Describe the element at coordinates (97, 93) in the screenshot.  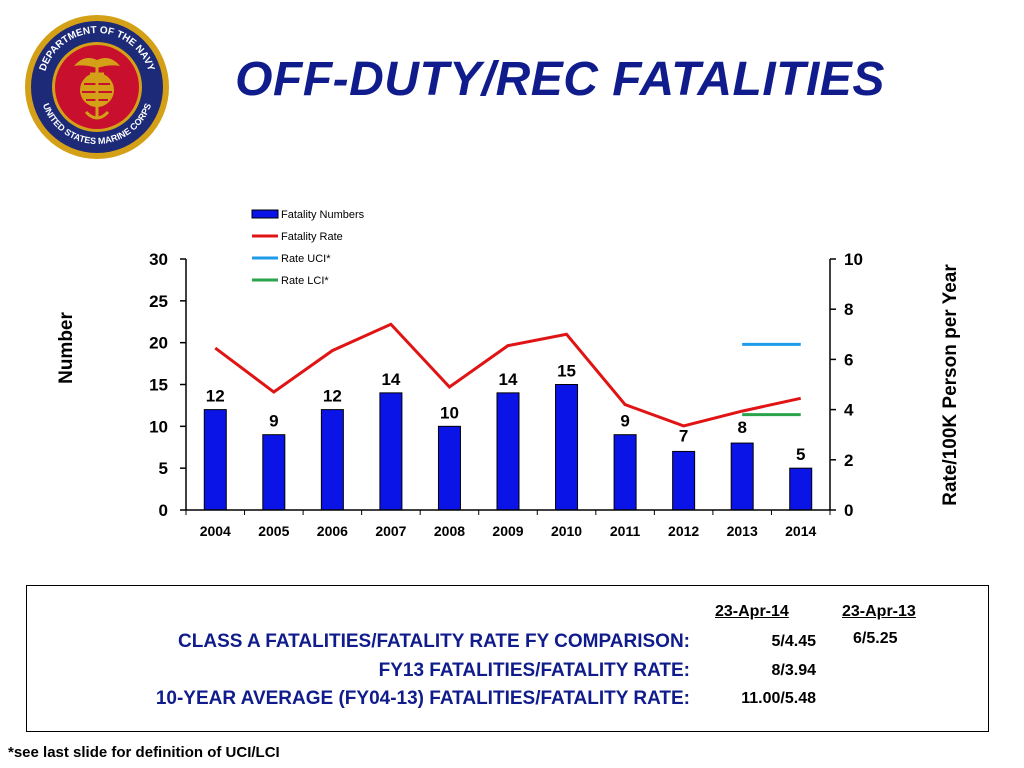
I see `anchor-icon` at that location.